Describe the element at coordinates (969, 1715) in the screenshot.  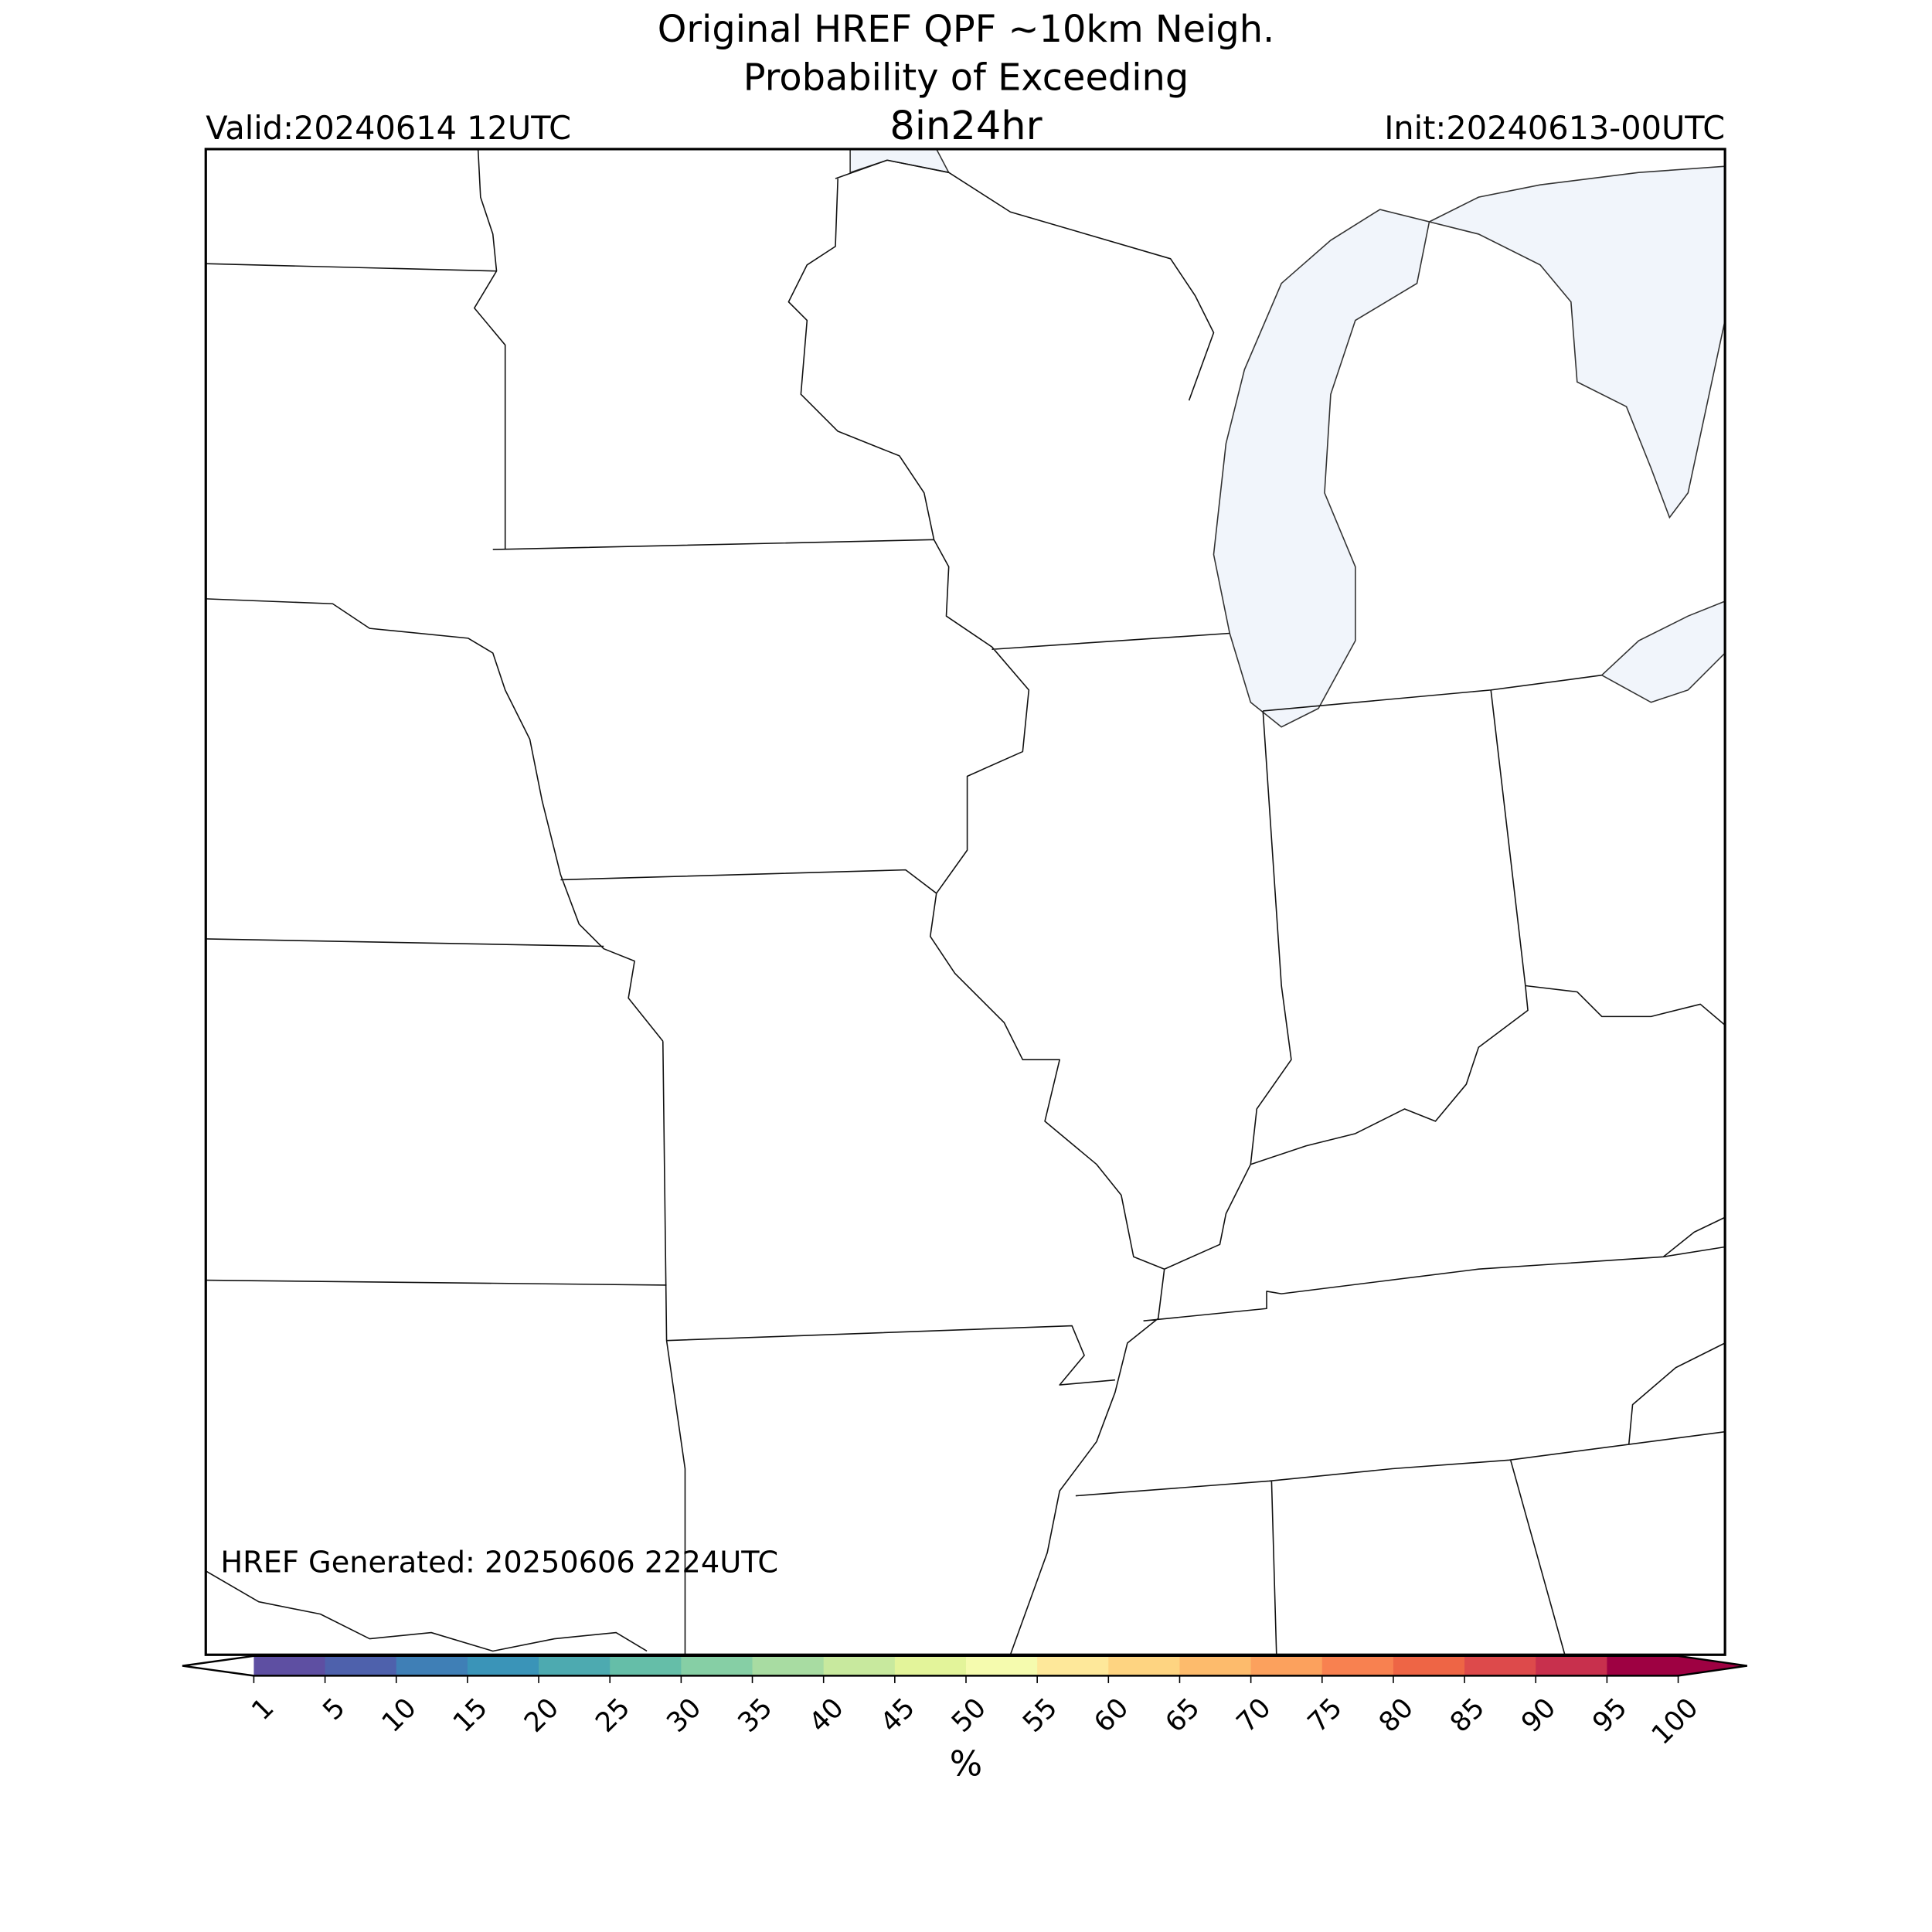
I see `colorbar-tick-label: 50` at that location.